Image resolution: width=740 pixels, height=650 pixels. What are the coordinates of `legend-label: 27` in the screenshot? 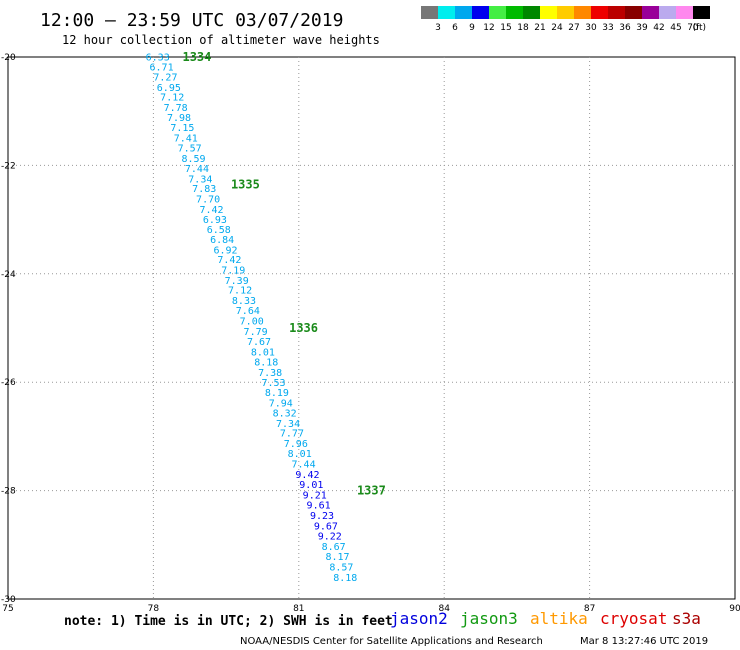 It's located at (573, 28).